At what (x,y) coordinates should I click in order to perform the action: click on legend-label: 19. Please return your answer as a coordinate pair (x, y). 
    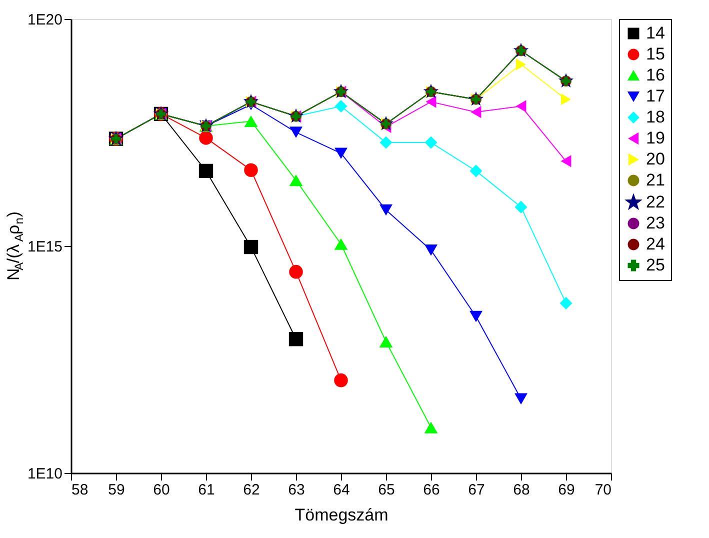
    Looking at the image, I should click on (655, 138).